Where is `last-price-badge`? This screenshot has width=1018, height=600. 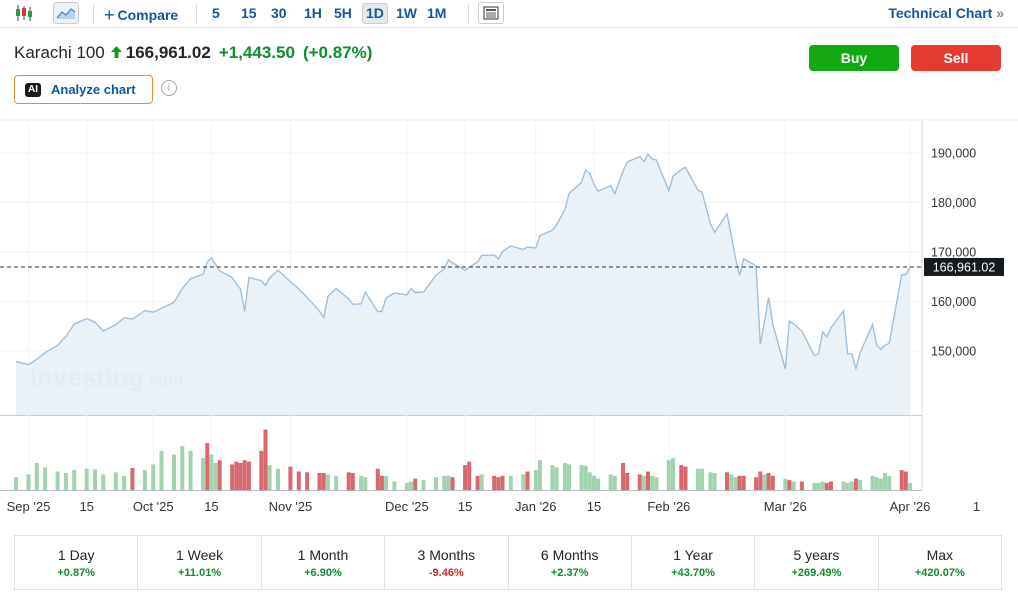 last-price-badge is located at coordinates (964, 266).